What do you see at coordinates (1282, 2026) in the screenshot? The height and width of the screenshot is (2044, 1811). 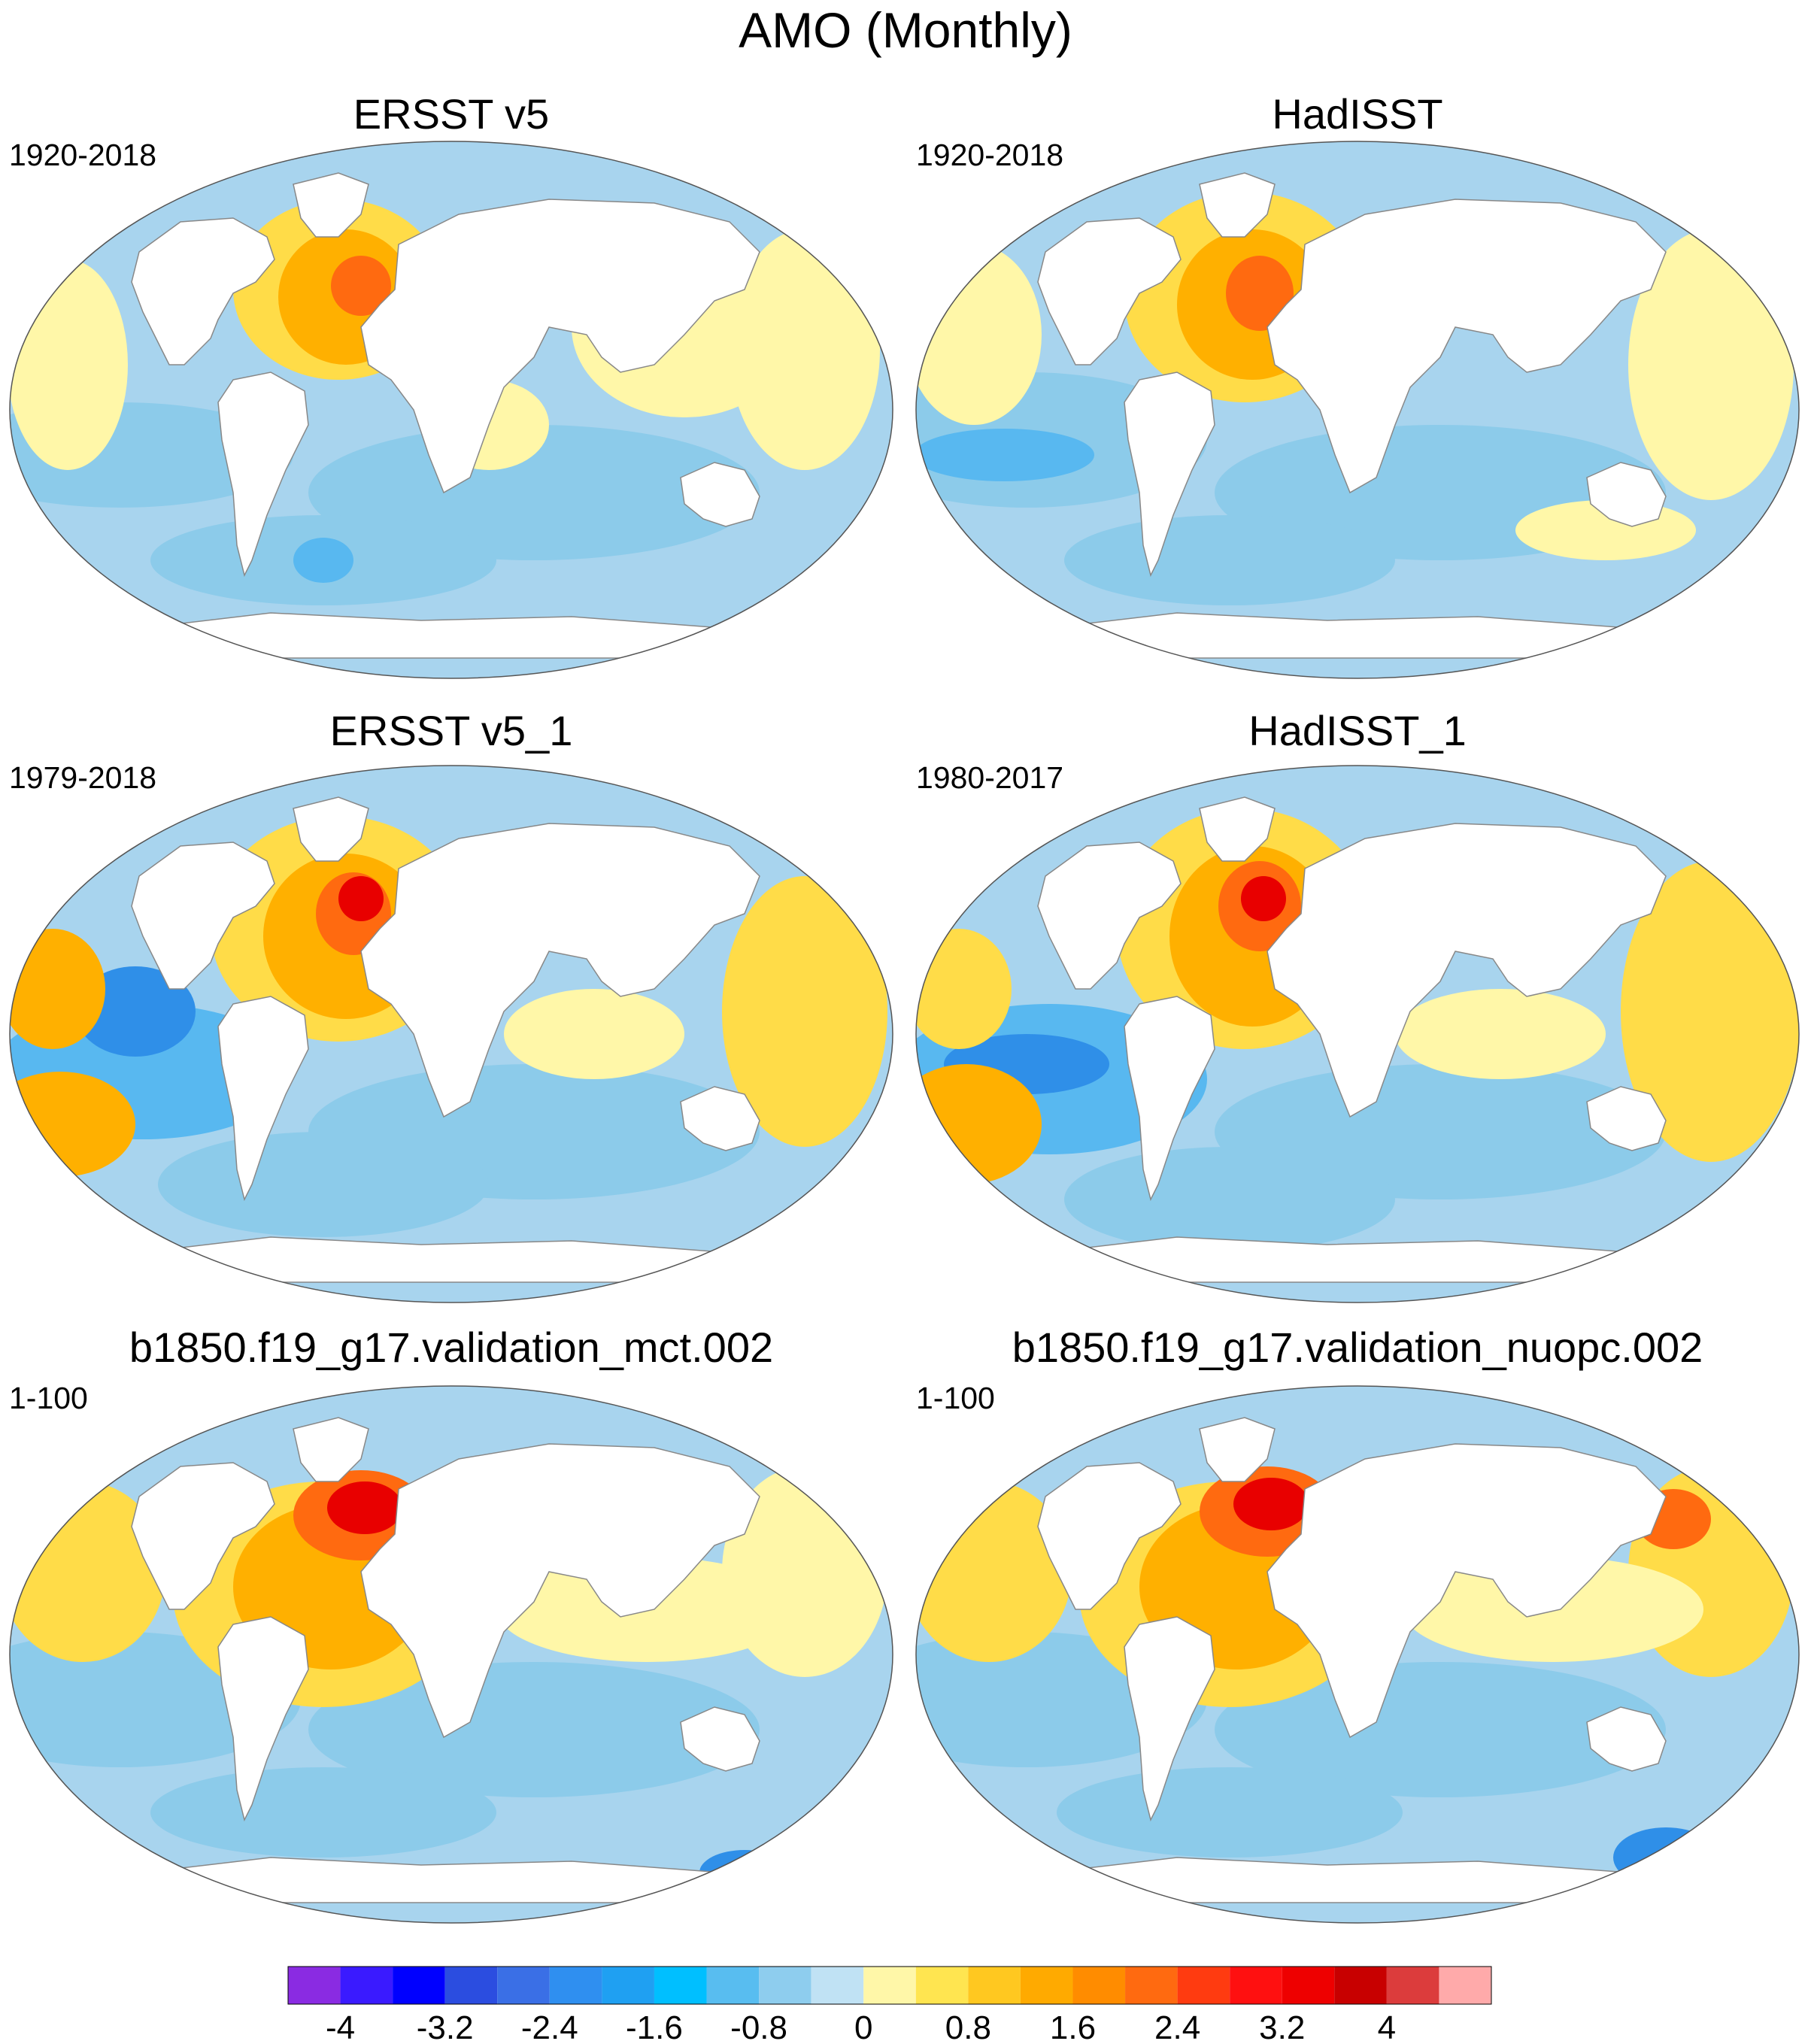 I see `colorbar-tick-label: 3.2` at bounding box center [1282, 2026].